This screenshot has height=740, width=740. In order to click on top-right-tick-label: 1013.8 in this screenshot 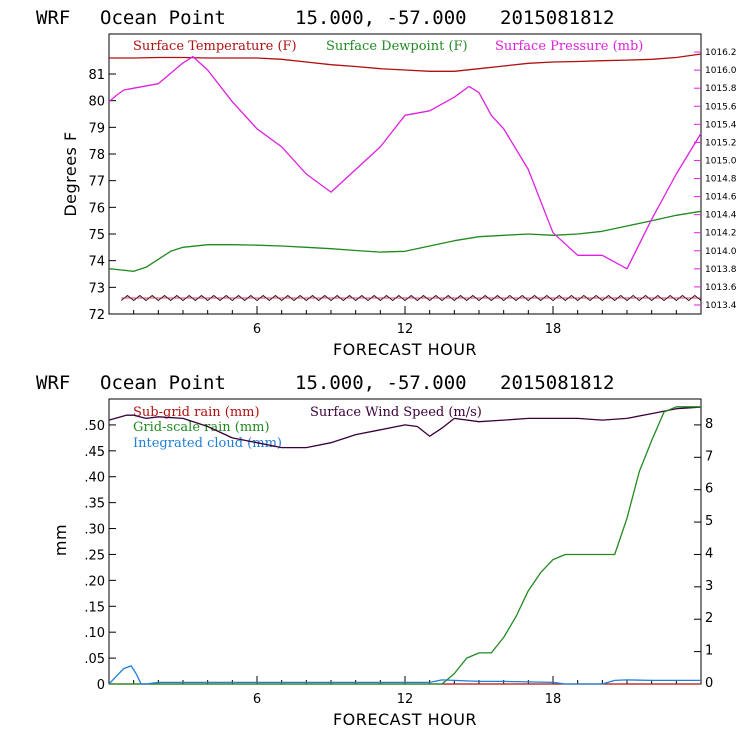, I will do `click(721, 270)`.